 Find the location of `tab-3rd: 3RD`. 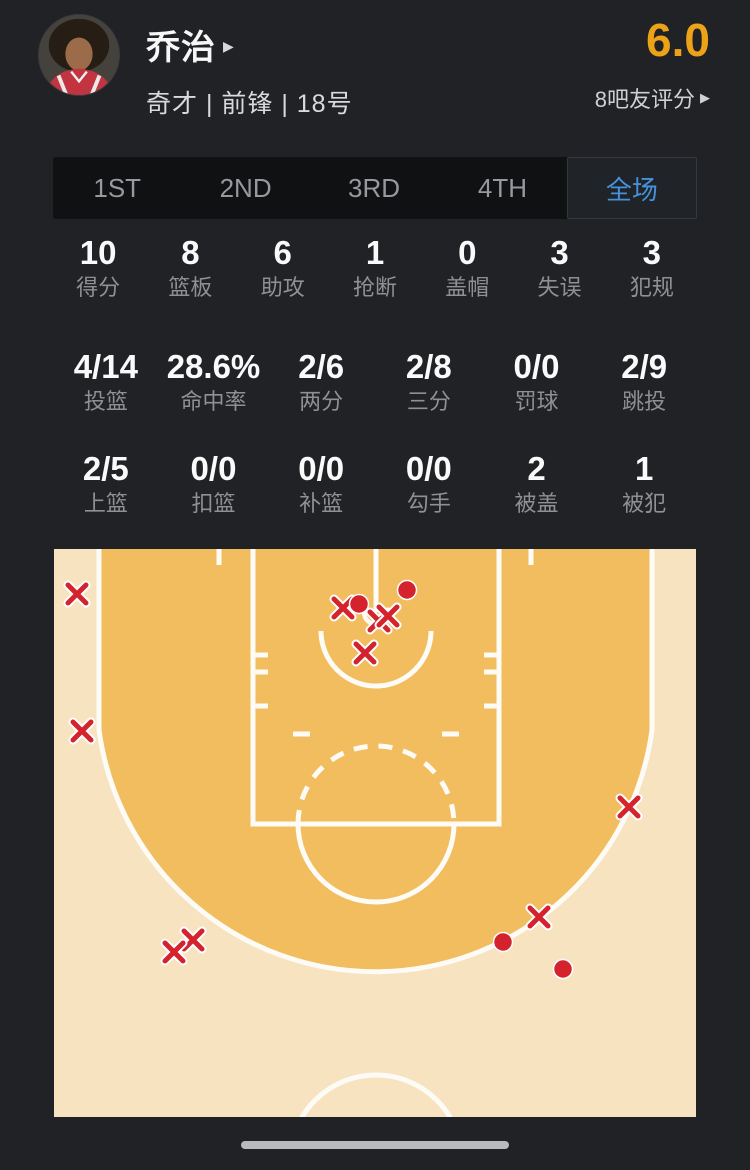

tab-3rd: 3RD is located at coordinates (374, 187).